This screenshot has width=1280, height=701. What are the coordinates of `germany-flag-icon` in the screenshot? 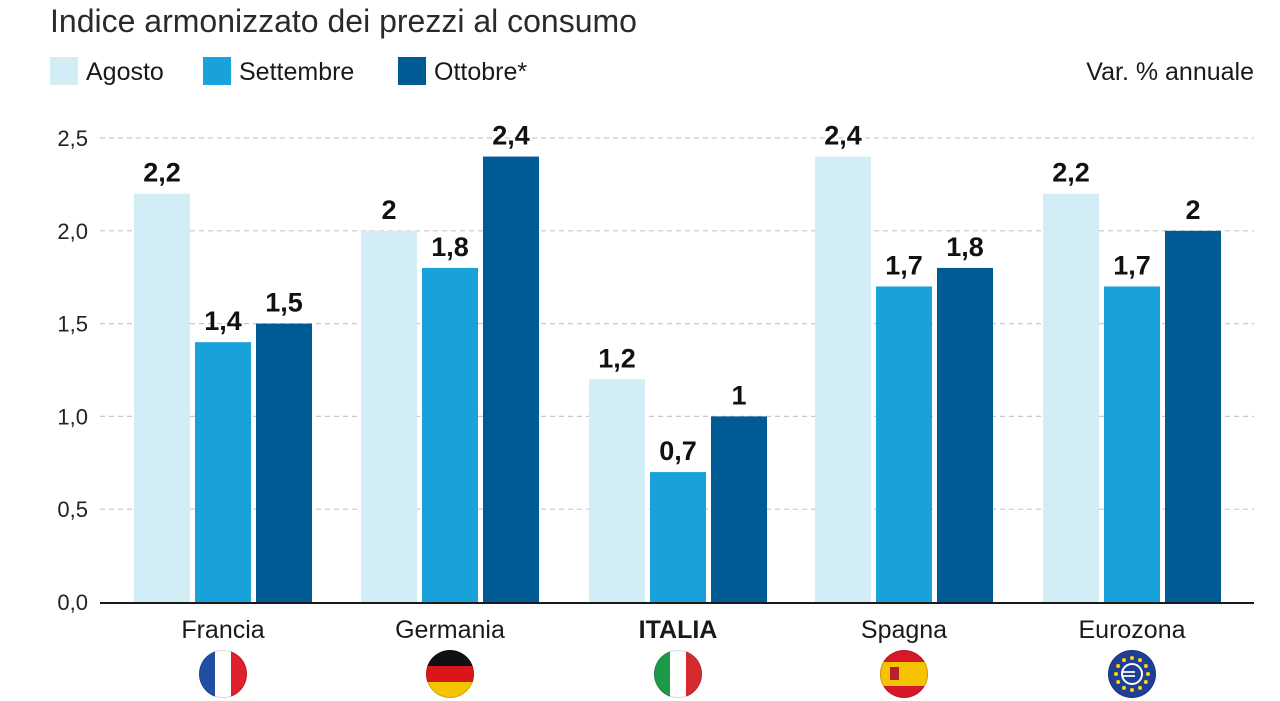 It's located at (450, 674).